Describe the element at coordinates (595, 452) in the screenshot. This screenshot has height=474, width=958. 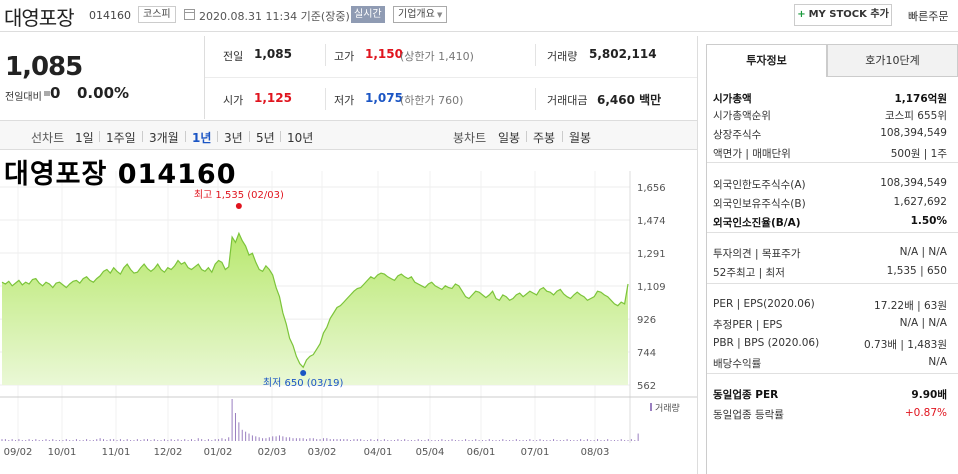
I see `x-tick-label: 08/03` at that location.